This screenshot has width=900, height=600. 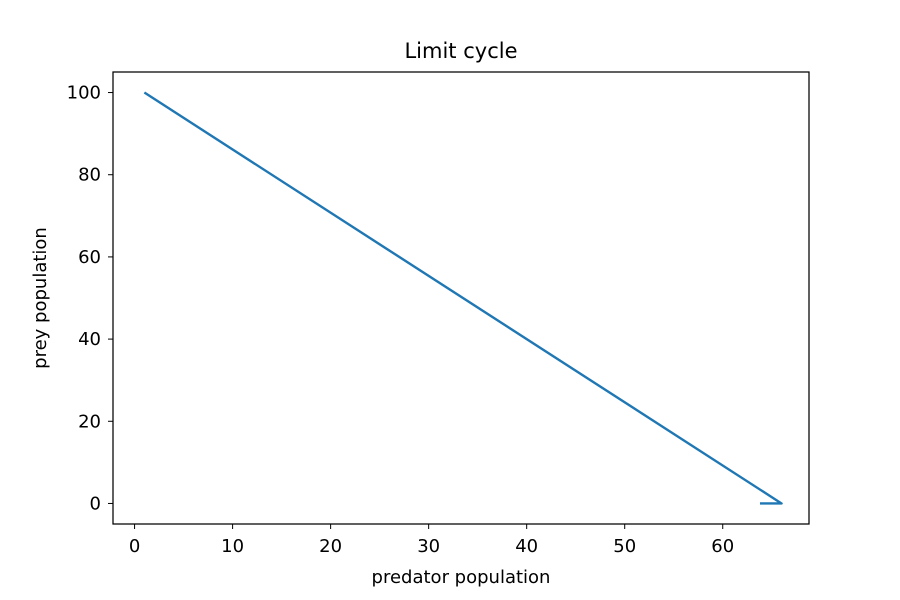 I want to click on x-tick-label: 30, so click(x=428, y=546).